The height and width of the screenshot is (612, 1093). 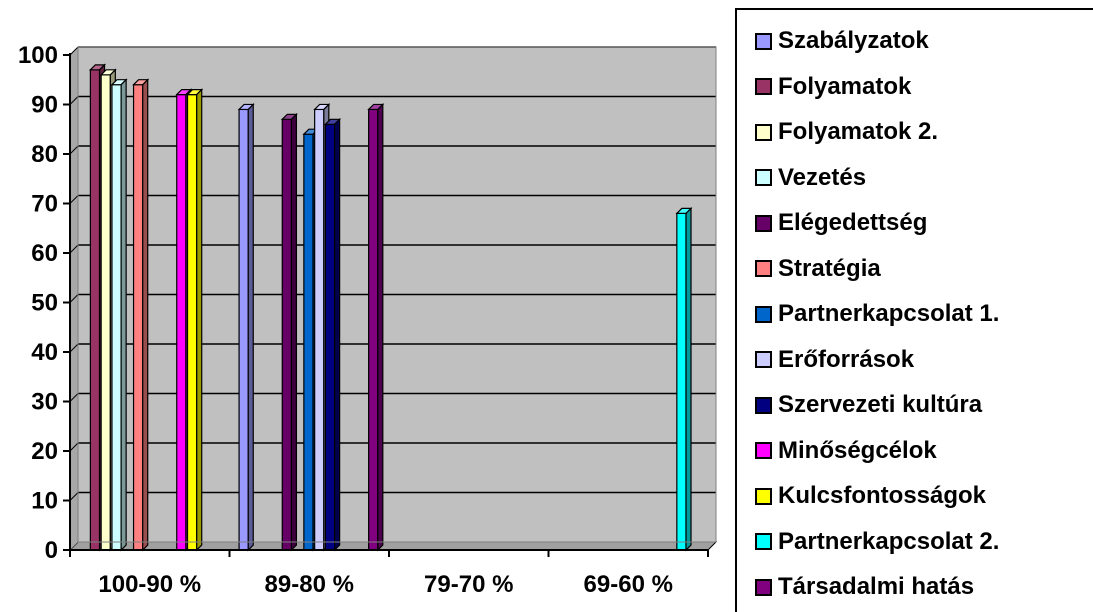 What do you see at coordinates (822, 177) in the screenshot?
I see `legend-label: Vezetés` at bounding box center [822, 177].